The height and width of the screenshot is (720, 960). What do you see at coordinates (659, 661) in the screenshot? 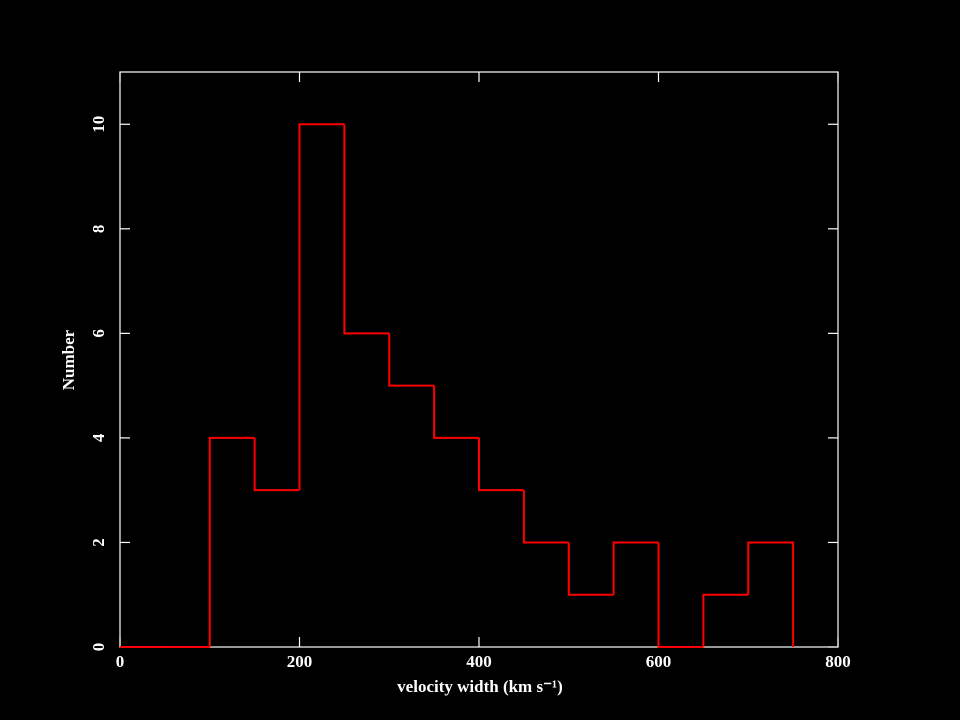
I see `x-tick-label: 600` at bounding box center [659, 661].